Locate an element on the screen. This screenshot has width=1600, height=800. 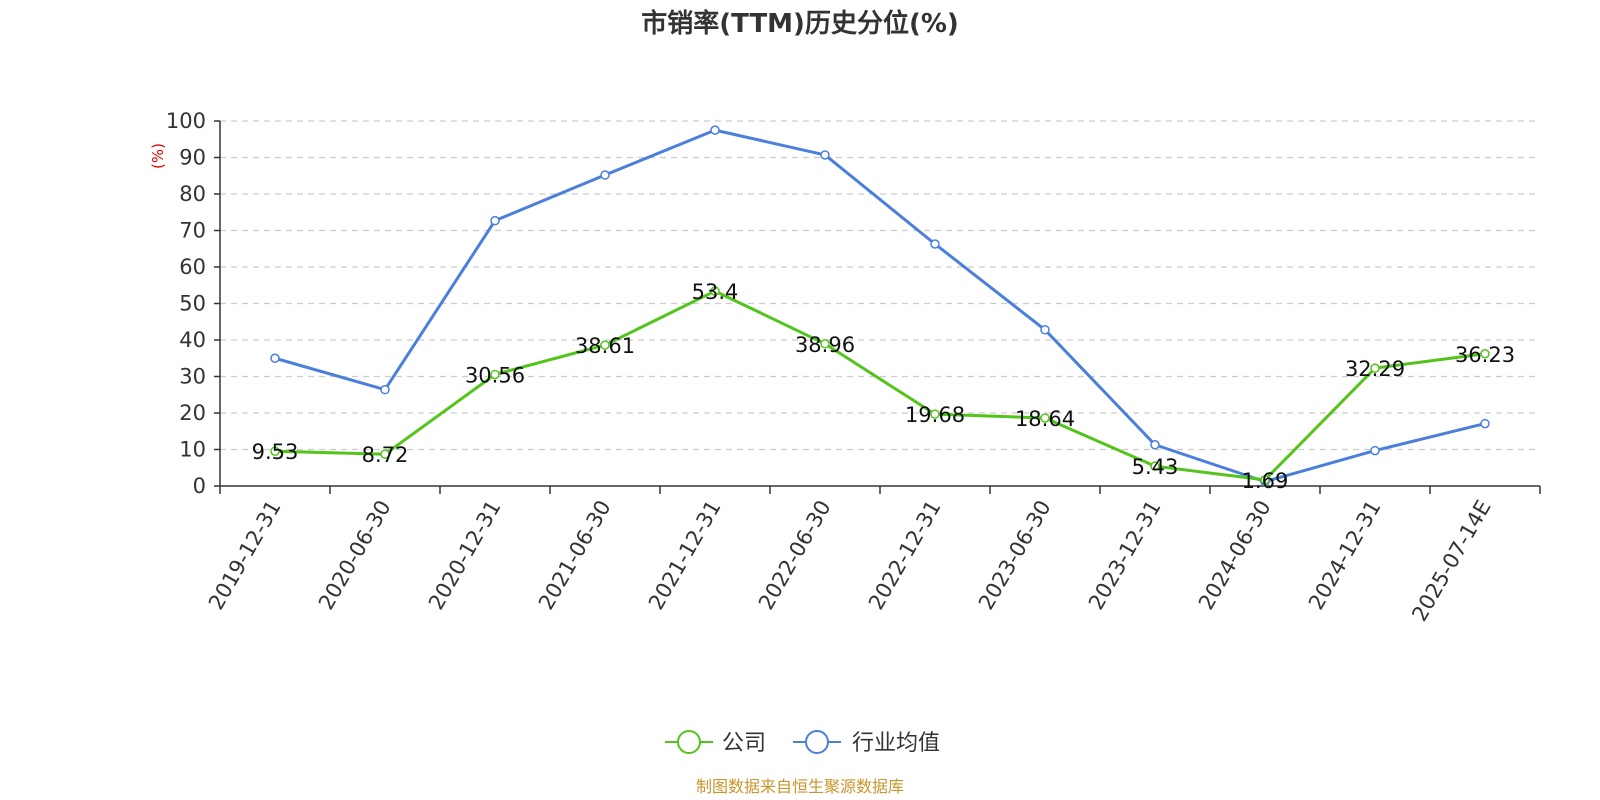
legend-label-1: 行业均值 is located at coordinates (896, 743).